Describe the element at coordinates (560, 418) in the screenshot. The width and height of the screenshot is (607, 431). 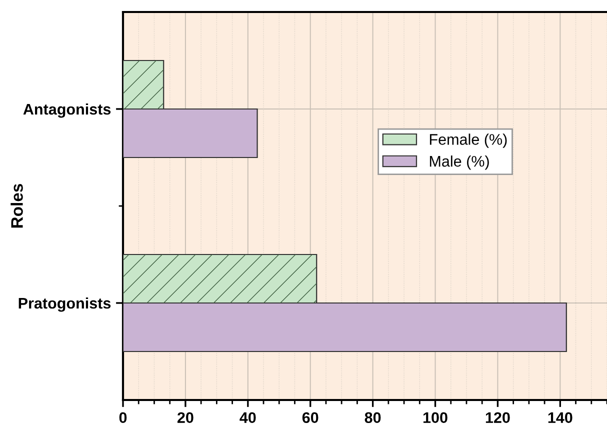
I see `x-tick-label: 140` at that location.